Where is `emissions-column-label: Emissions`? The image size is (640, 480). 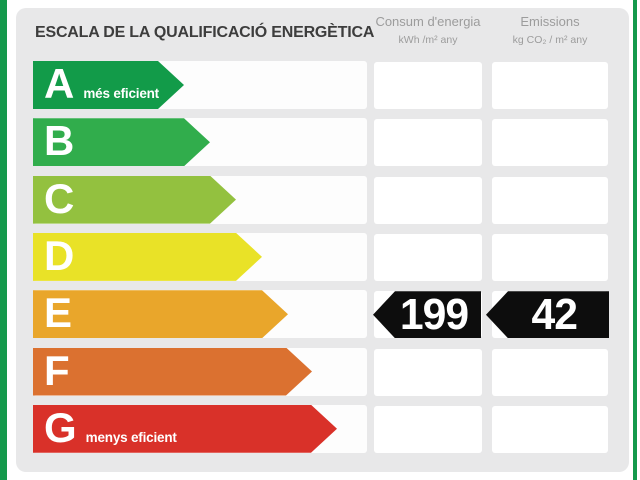
emissions-column-label: Emissions is located at coordinates (550, 21).